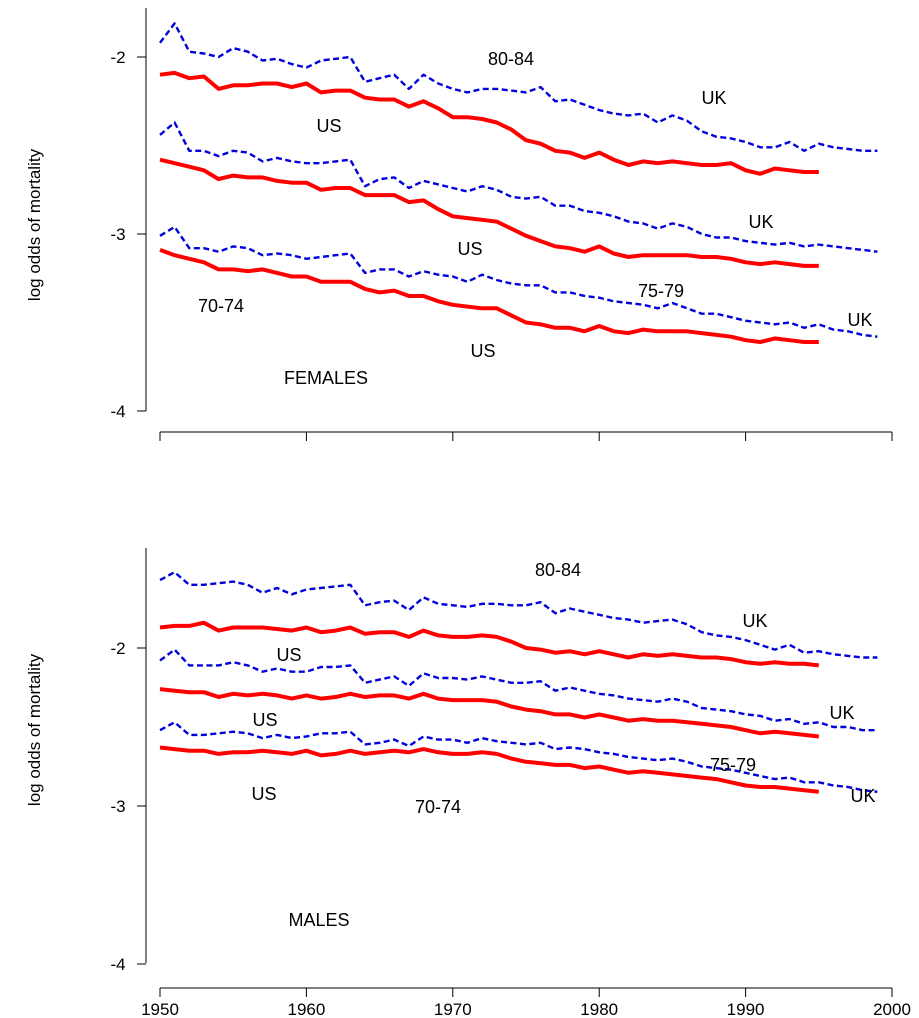  Describe the element at coordinates (518, 615) in the screenshot. I see `males-uk-80-84-line` at that location.